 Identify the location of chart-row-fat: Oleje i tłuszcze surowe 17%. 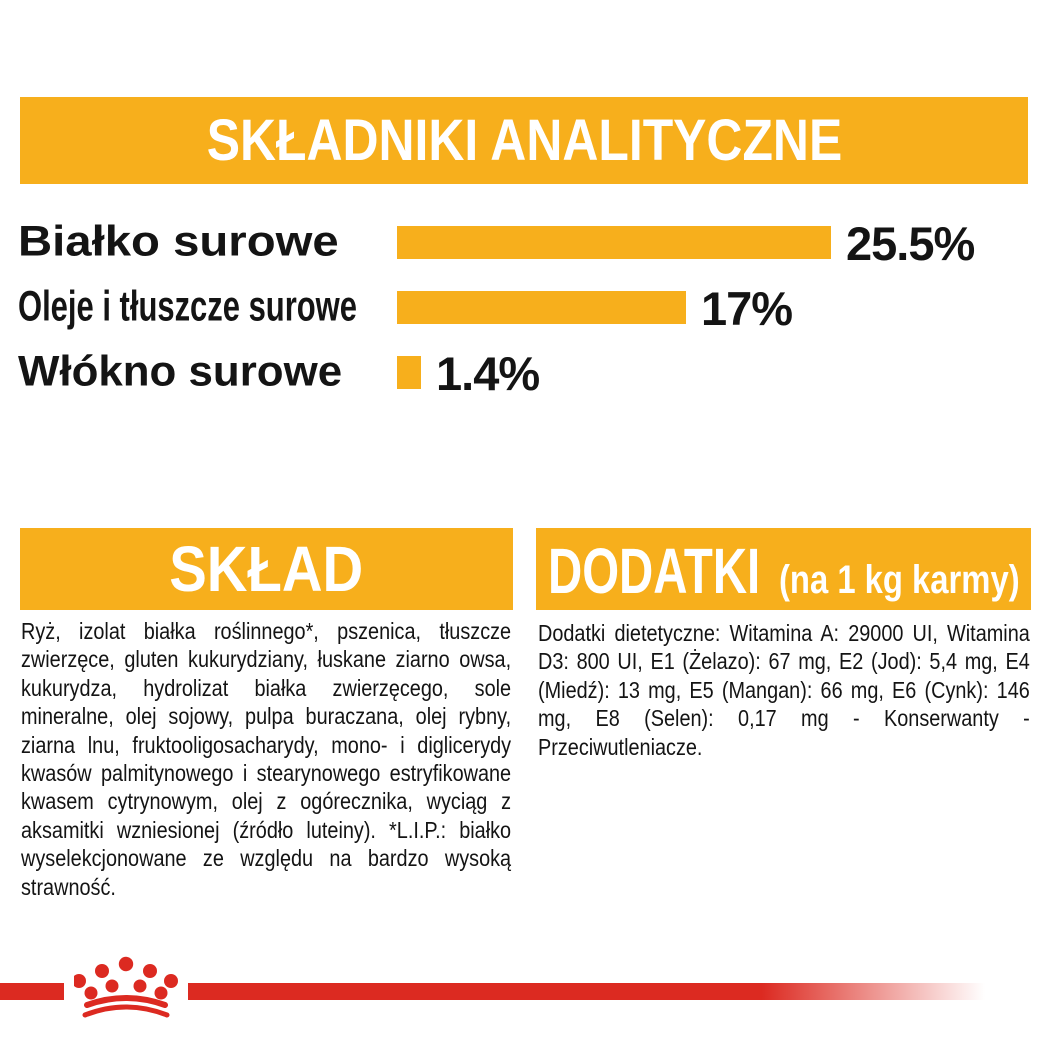
(524, 308).